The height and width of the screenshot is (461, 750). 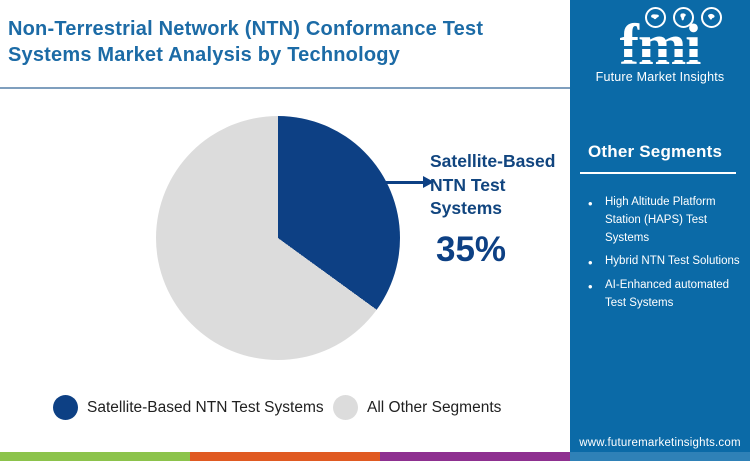 I want to click on callout-arrow-line, so click(x=405, y=182).